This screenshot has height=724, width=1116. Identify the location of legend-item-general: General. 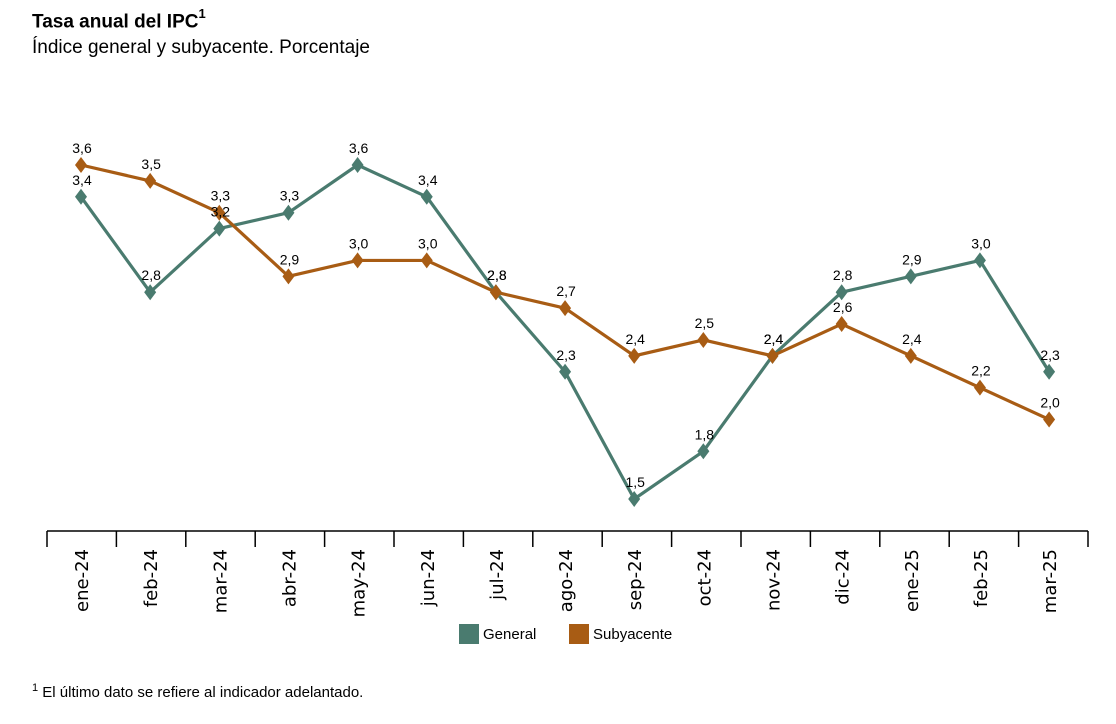
(497, 634).